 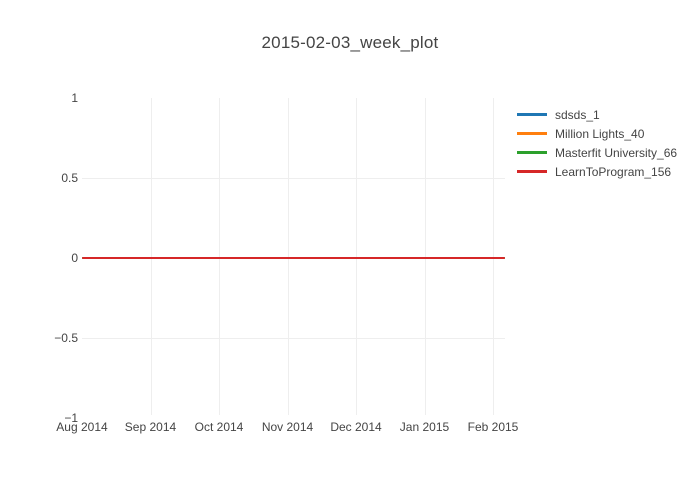 What do you see at coordinates (616, 152) in the screenshot?
I see `legend-label: Masterfit University_66` at bounding box center [616, 152].